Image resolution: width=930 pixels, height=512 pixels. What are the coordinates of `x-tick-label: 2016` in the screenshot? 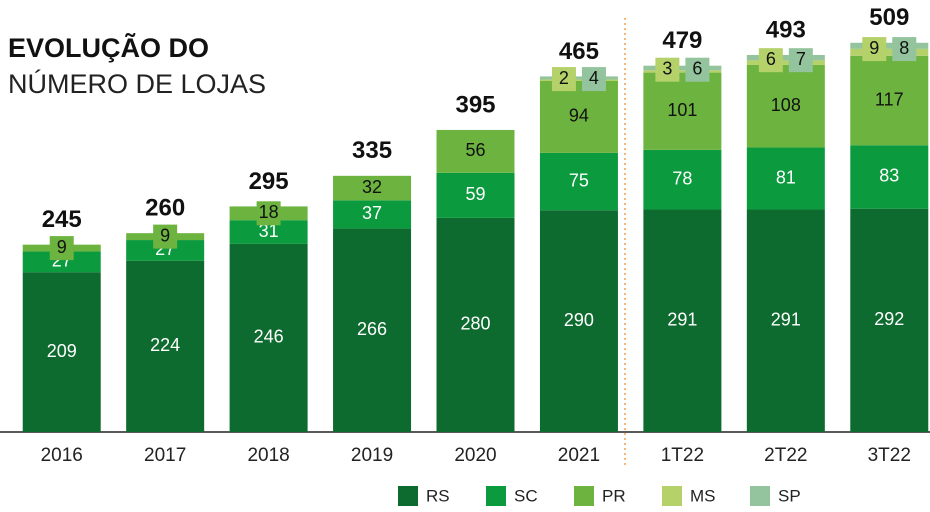 It's located at (62, 455).